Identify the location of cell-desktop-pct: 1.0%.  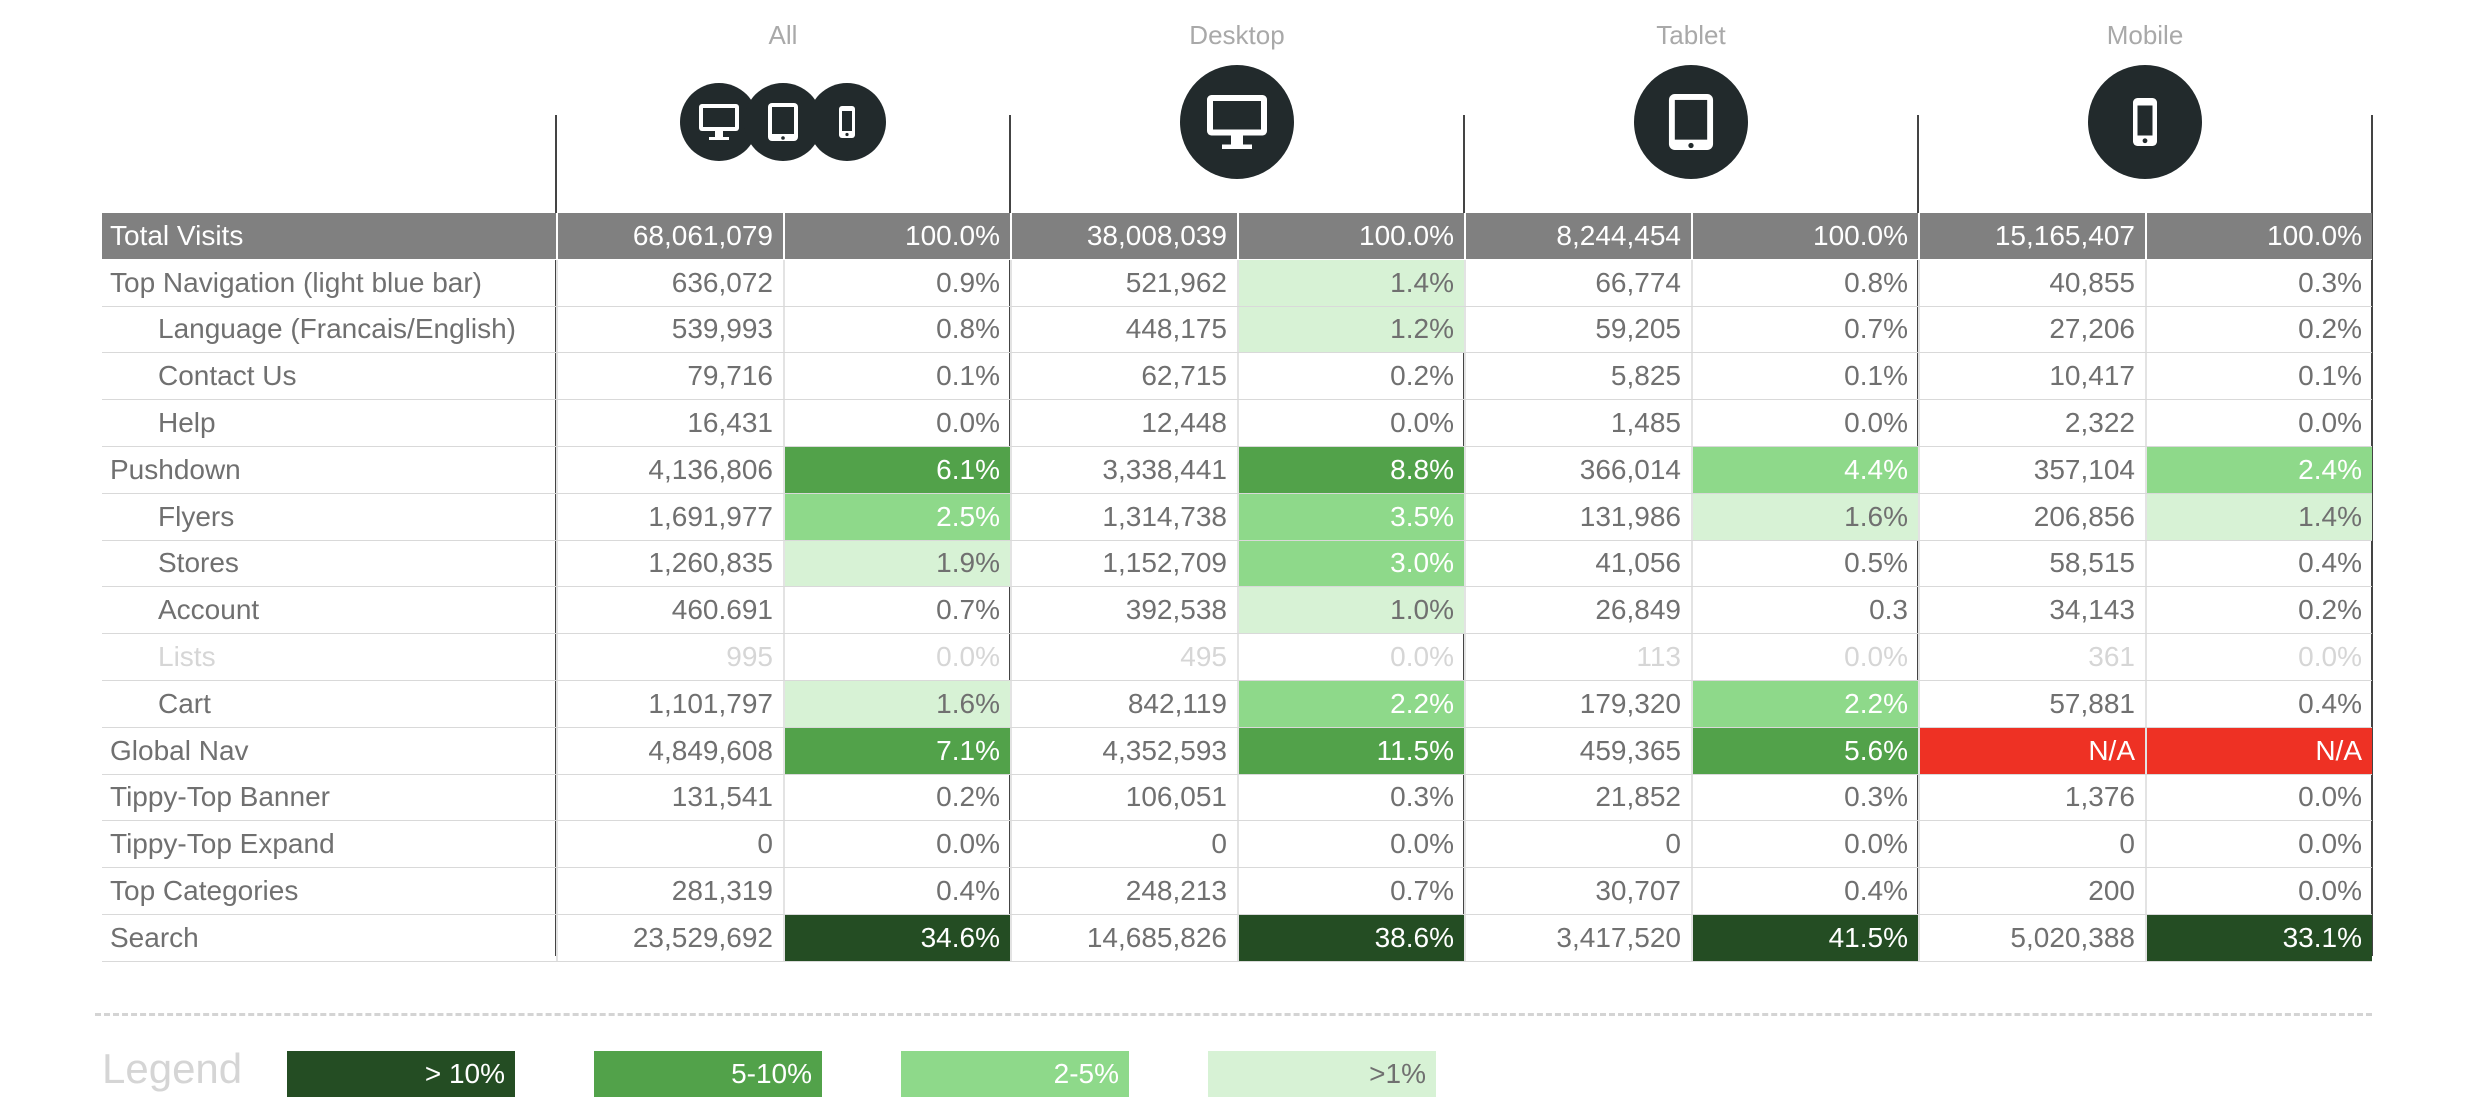
(1350, 610).